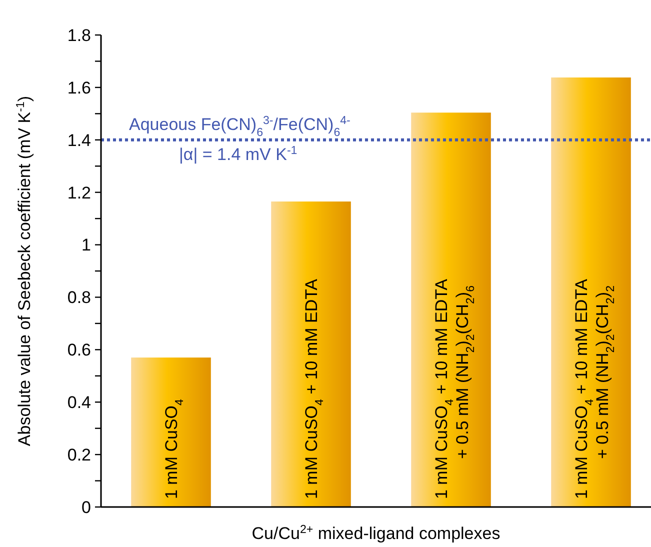 The image size is (651, 547). I want to click on y-tick-label: 0, so click(86, 507).